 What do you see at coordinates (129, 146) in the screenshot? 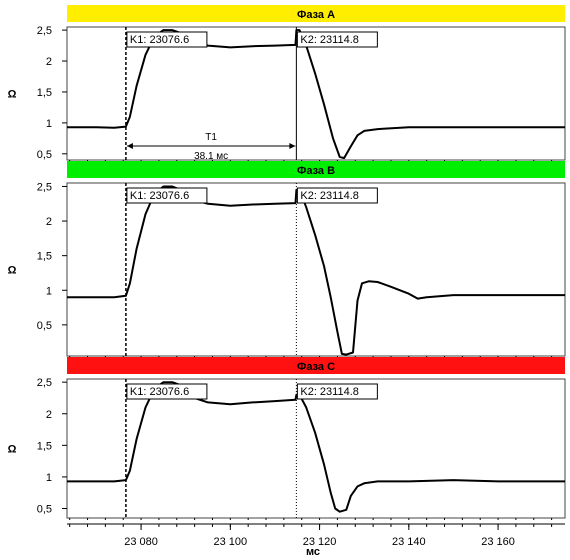
I see `measure-arrow-left` at bounding box center [129, 146].